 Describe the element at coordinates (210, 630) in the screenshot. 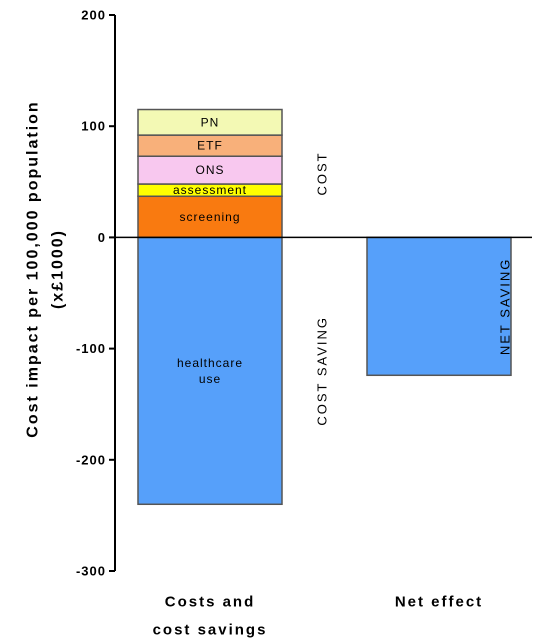

I see `x-category-label: cost savings` at that location.